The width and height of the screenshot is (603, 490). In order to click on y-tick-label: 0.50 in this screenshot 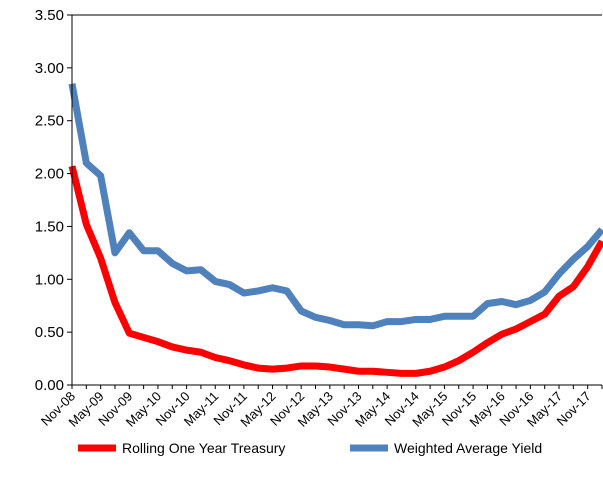, I will do `click(49, 332)`.